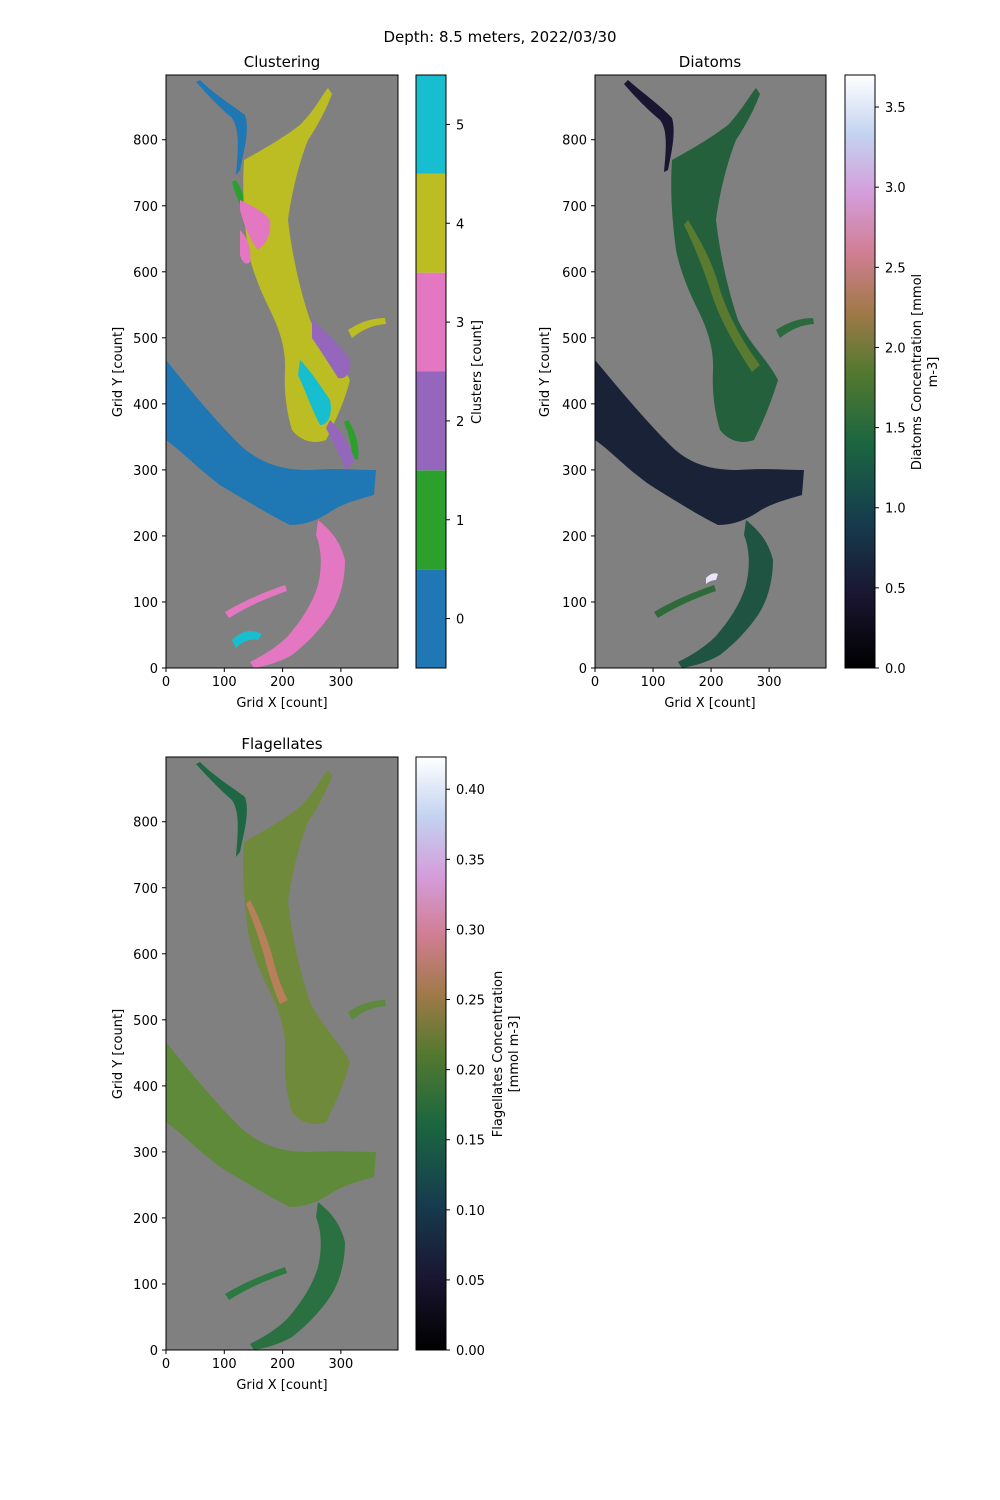  Describe the element at coordinates (470, 1141) in the screenshot. I see `colorbar-tick-label: 0.15` at that location.